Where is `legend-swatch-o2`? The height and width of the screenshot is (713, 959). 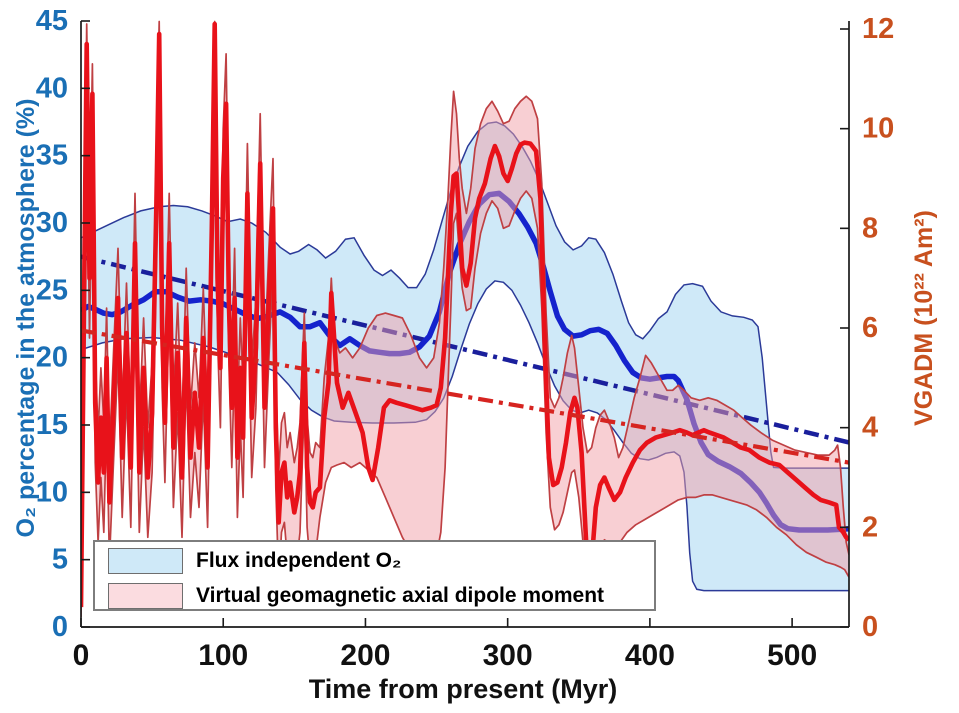 legend-swatch-o2 is located at coordinates (145, 560).